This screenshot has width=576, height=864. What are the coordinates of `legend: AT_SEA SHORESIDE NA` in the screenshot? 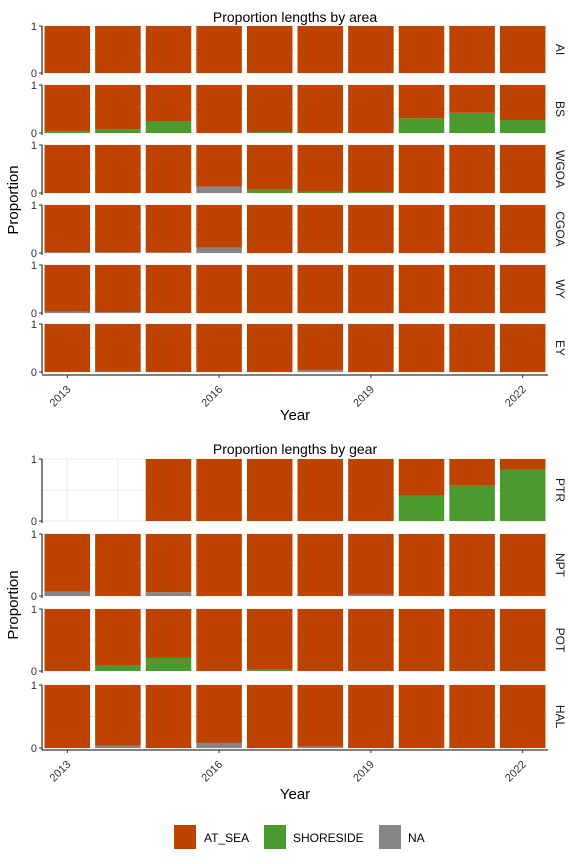 It's located at (299, 837).